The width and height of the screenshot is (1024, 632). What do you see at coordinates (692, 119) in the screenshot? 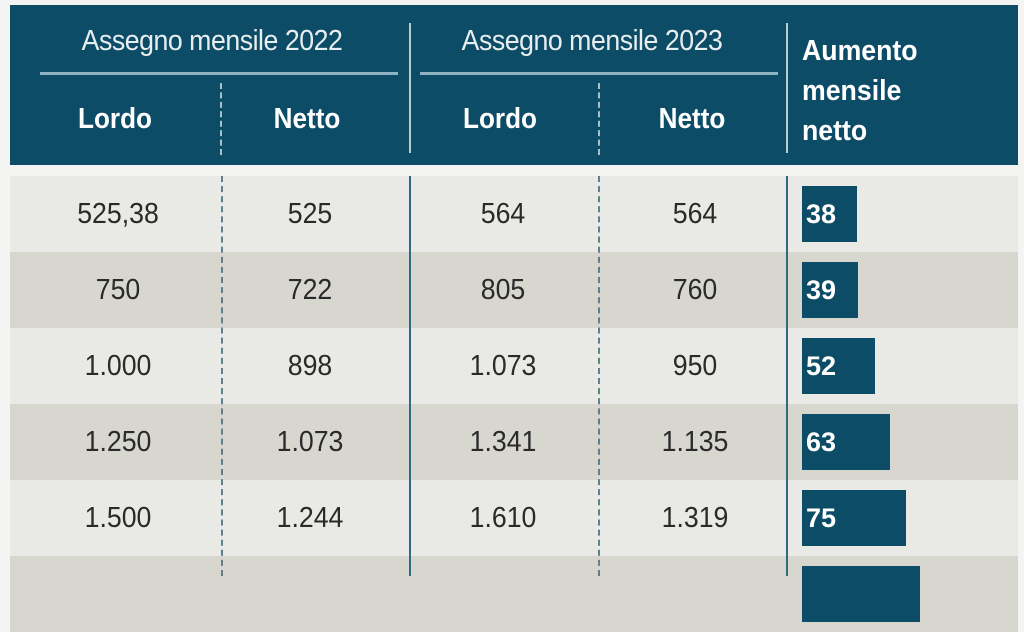
I see `header-netto-2023: Netto` at bounding box center [692, 119].